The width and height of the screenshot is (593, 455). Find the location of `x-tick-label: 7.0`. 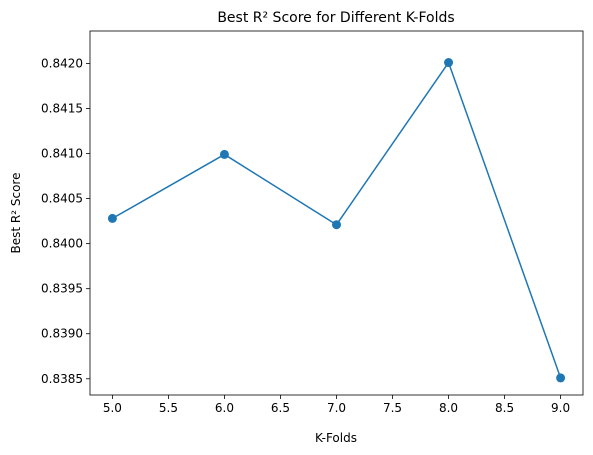

x-tick-label: 7.0 is located at coordinates (336, 408).